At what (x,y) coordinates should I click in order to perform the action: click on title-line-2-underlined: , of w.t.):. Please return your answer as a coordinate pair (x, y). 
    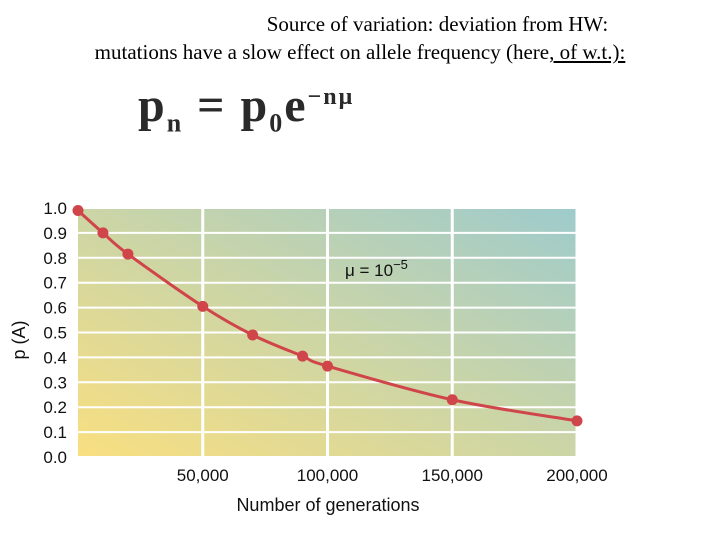
    Looking at the image, I should click on (587, 52).